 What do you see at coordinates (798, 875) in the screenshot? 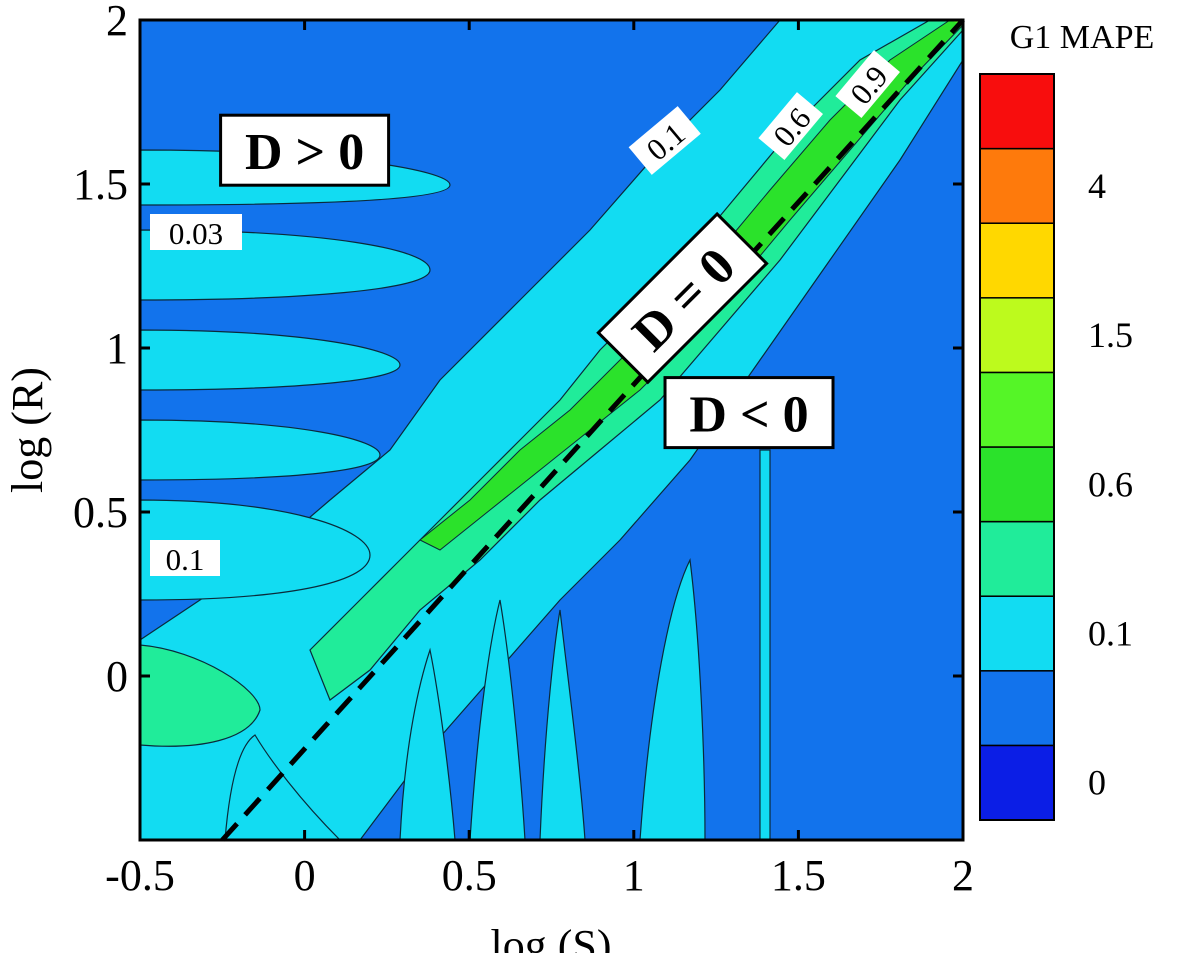
I see `x-tick-label: 1.5` at bounding box center [798, 875].